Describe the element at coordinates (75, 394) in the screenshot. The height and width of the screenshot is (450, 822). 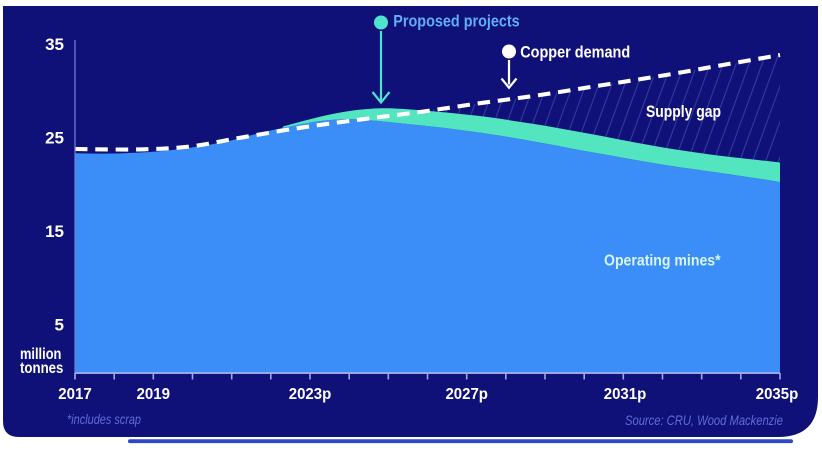
I see `svg-text: 2017` at that location.